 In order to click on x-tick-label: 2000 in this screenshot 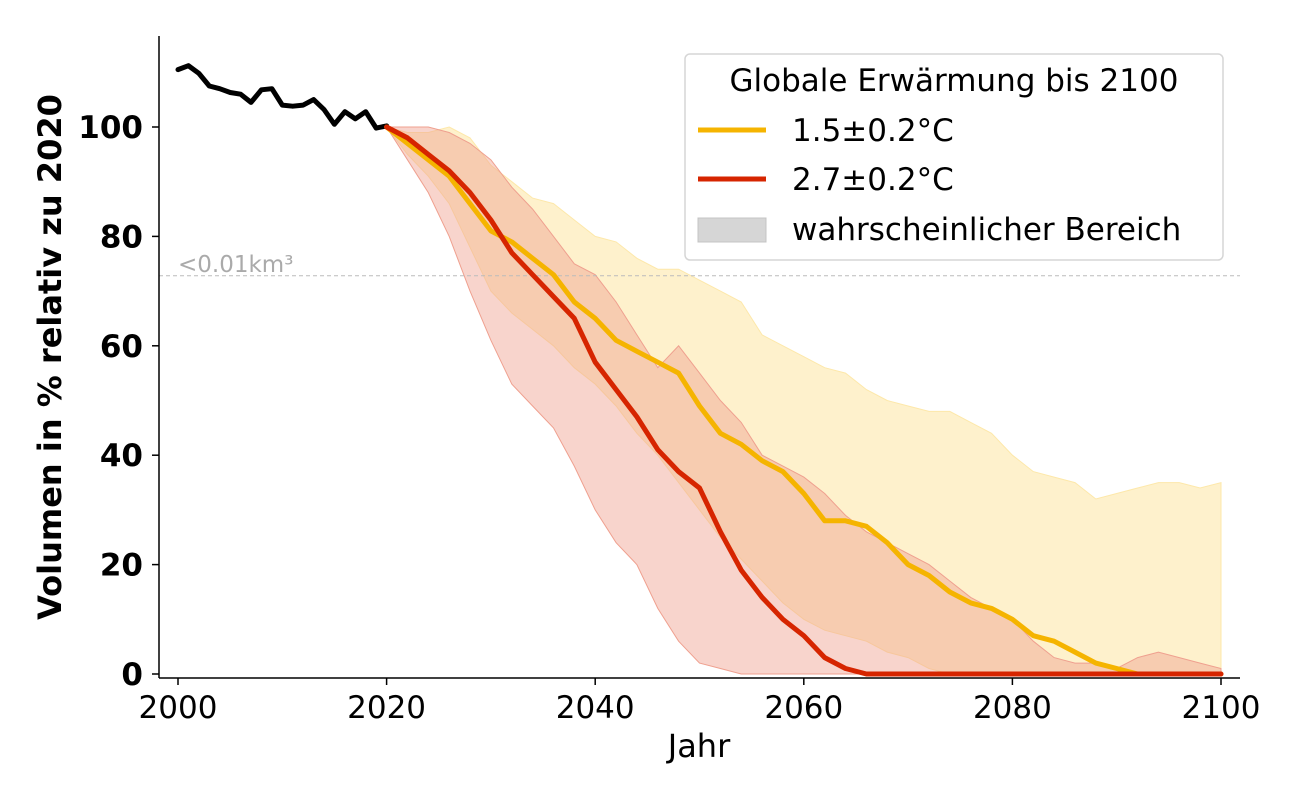, I will do `click(178, 708)`.